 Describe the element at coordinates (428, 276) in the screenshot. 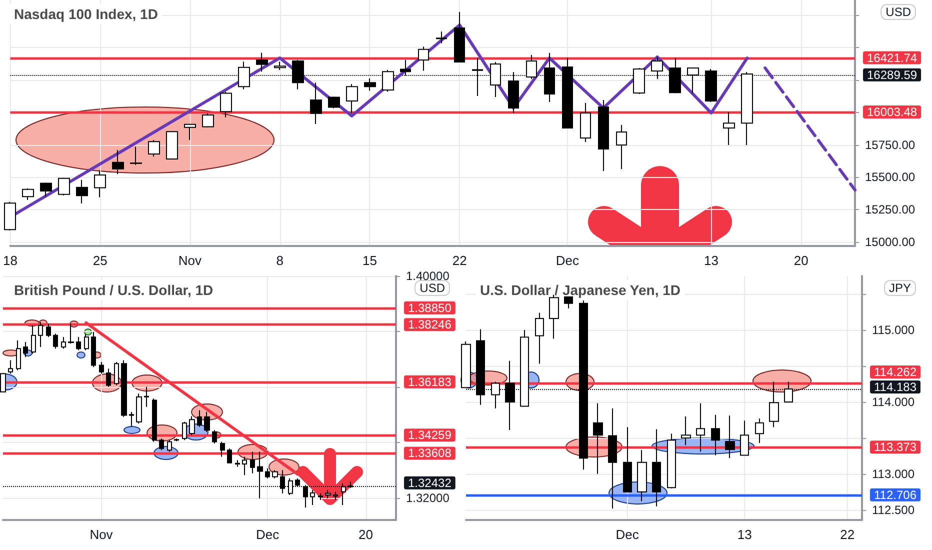

I see `y-tick-label: 1.40000` at that location.